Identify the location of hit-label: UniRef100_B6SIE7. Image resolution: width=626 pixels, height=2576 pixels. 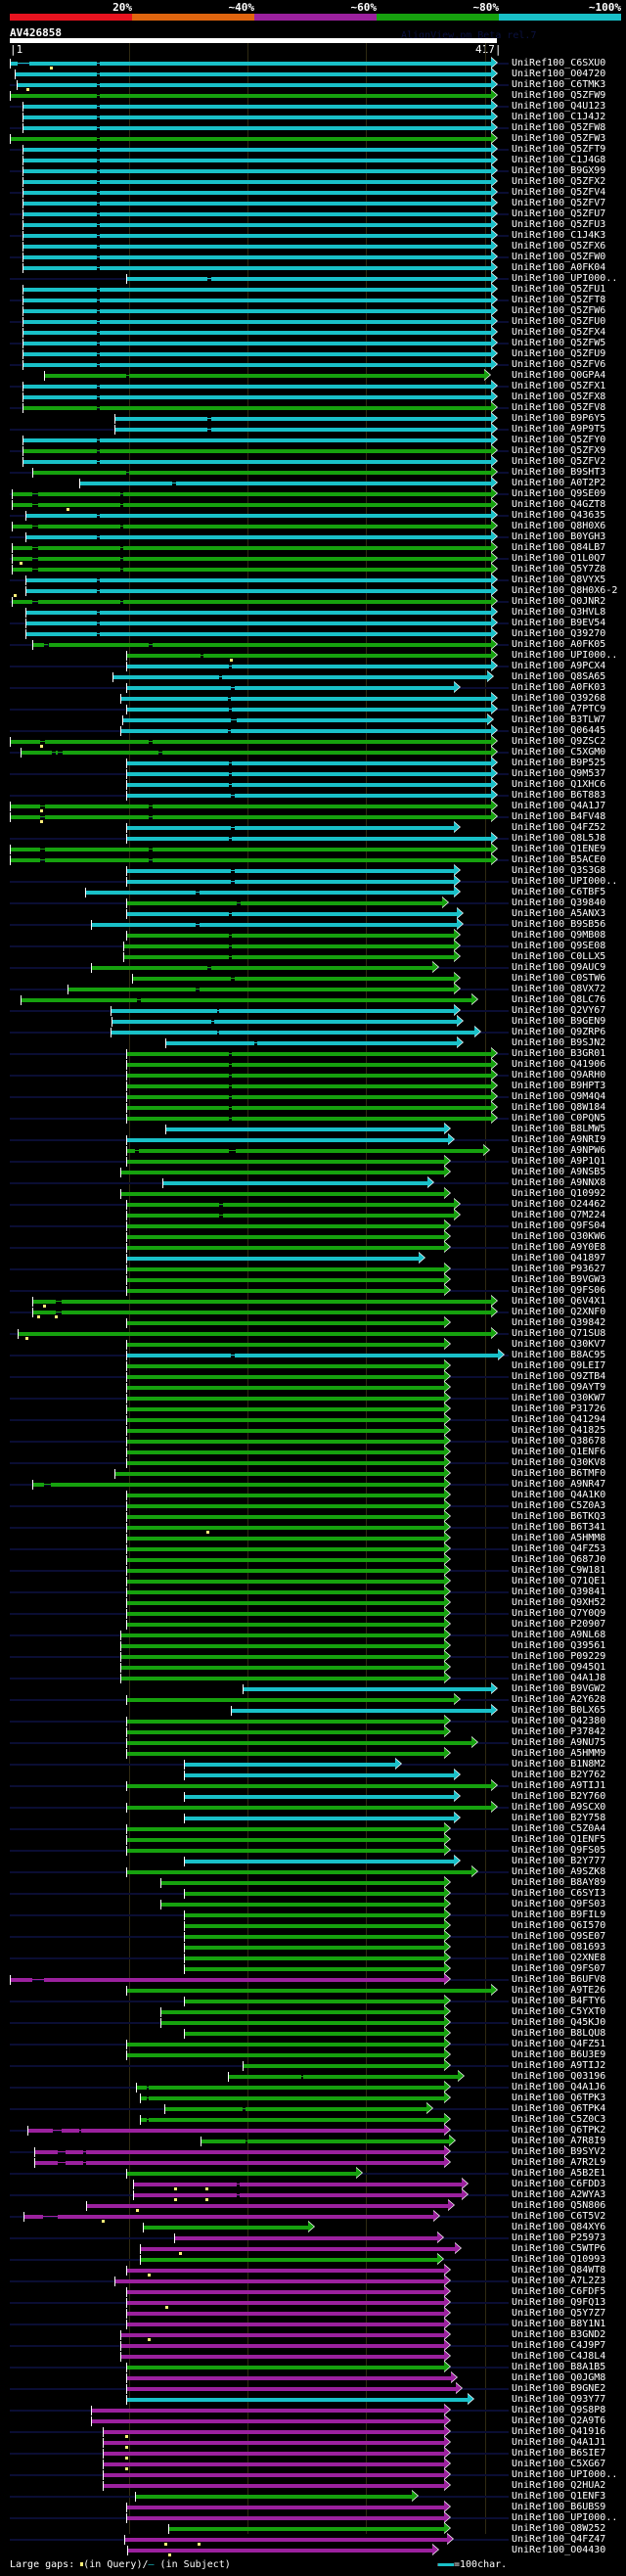
(559, 2454).